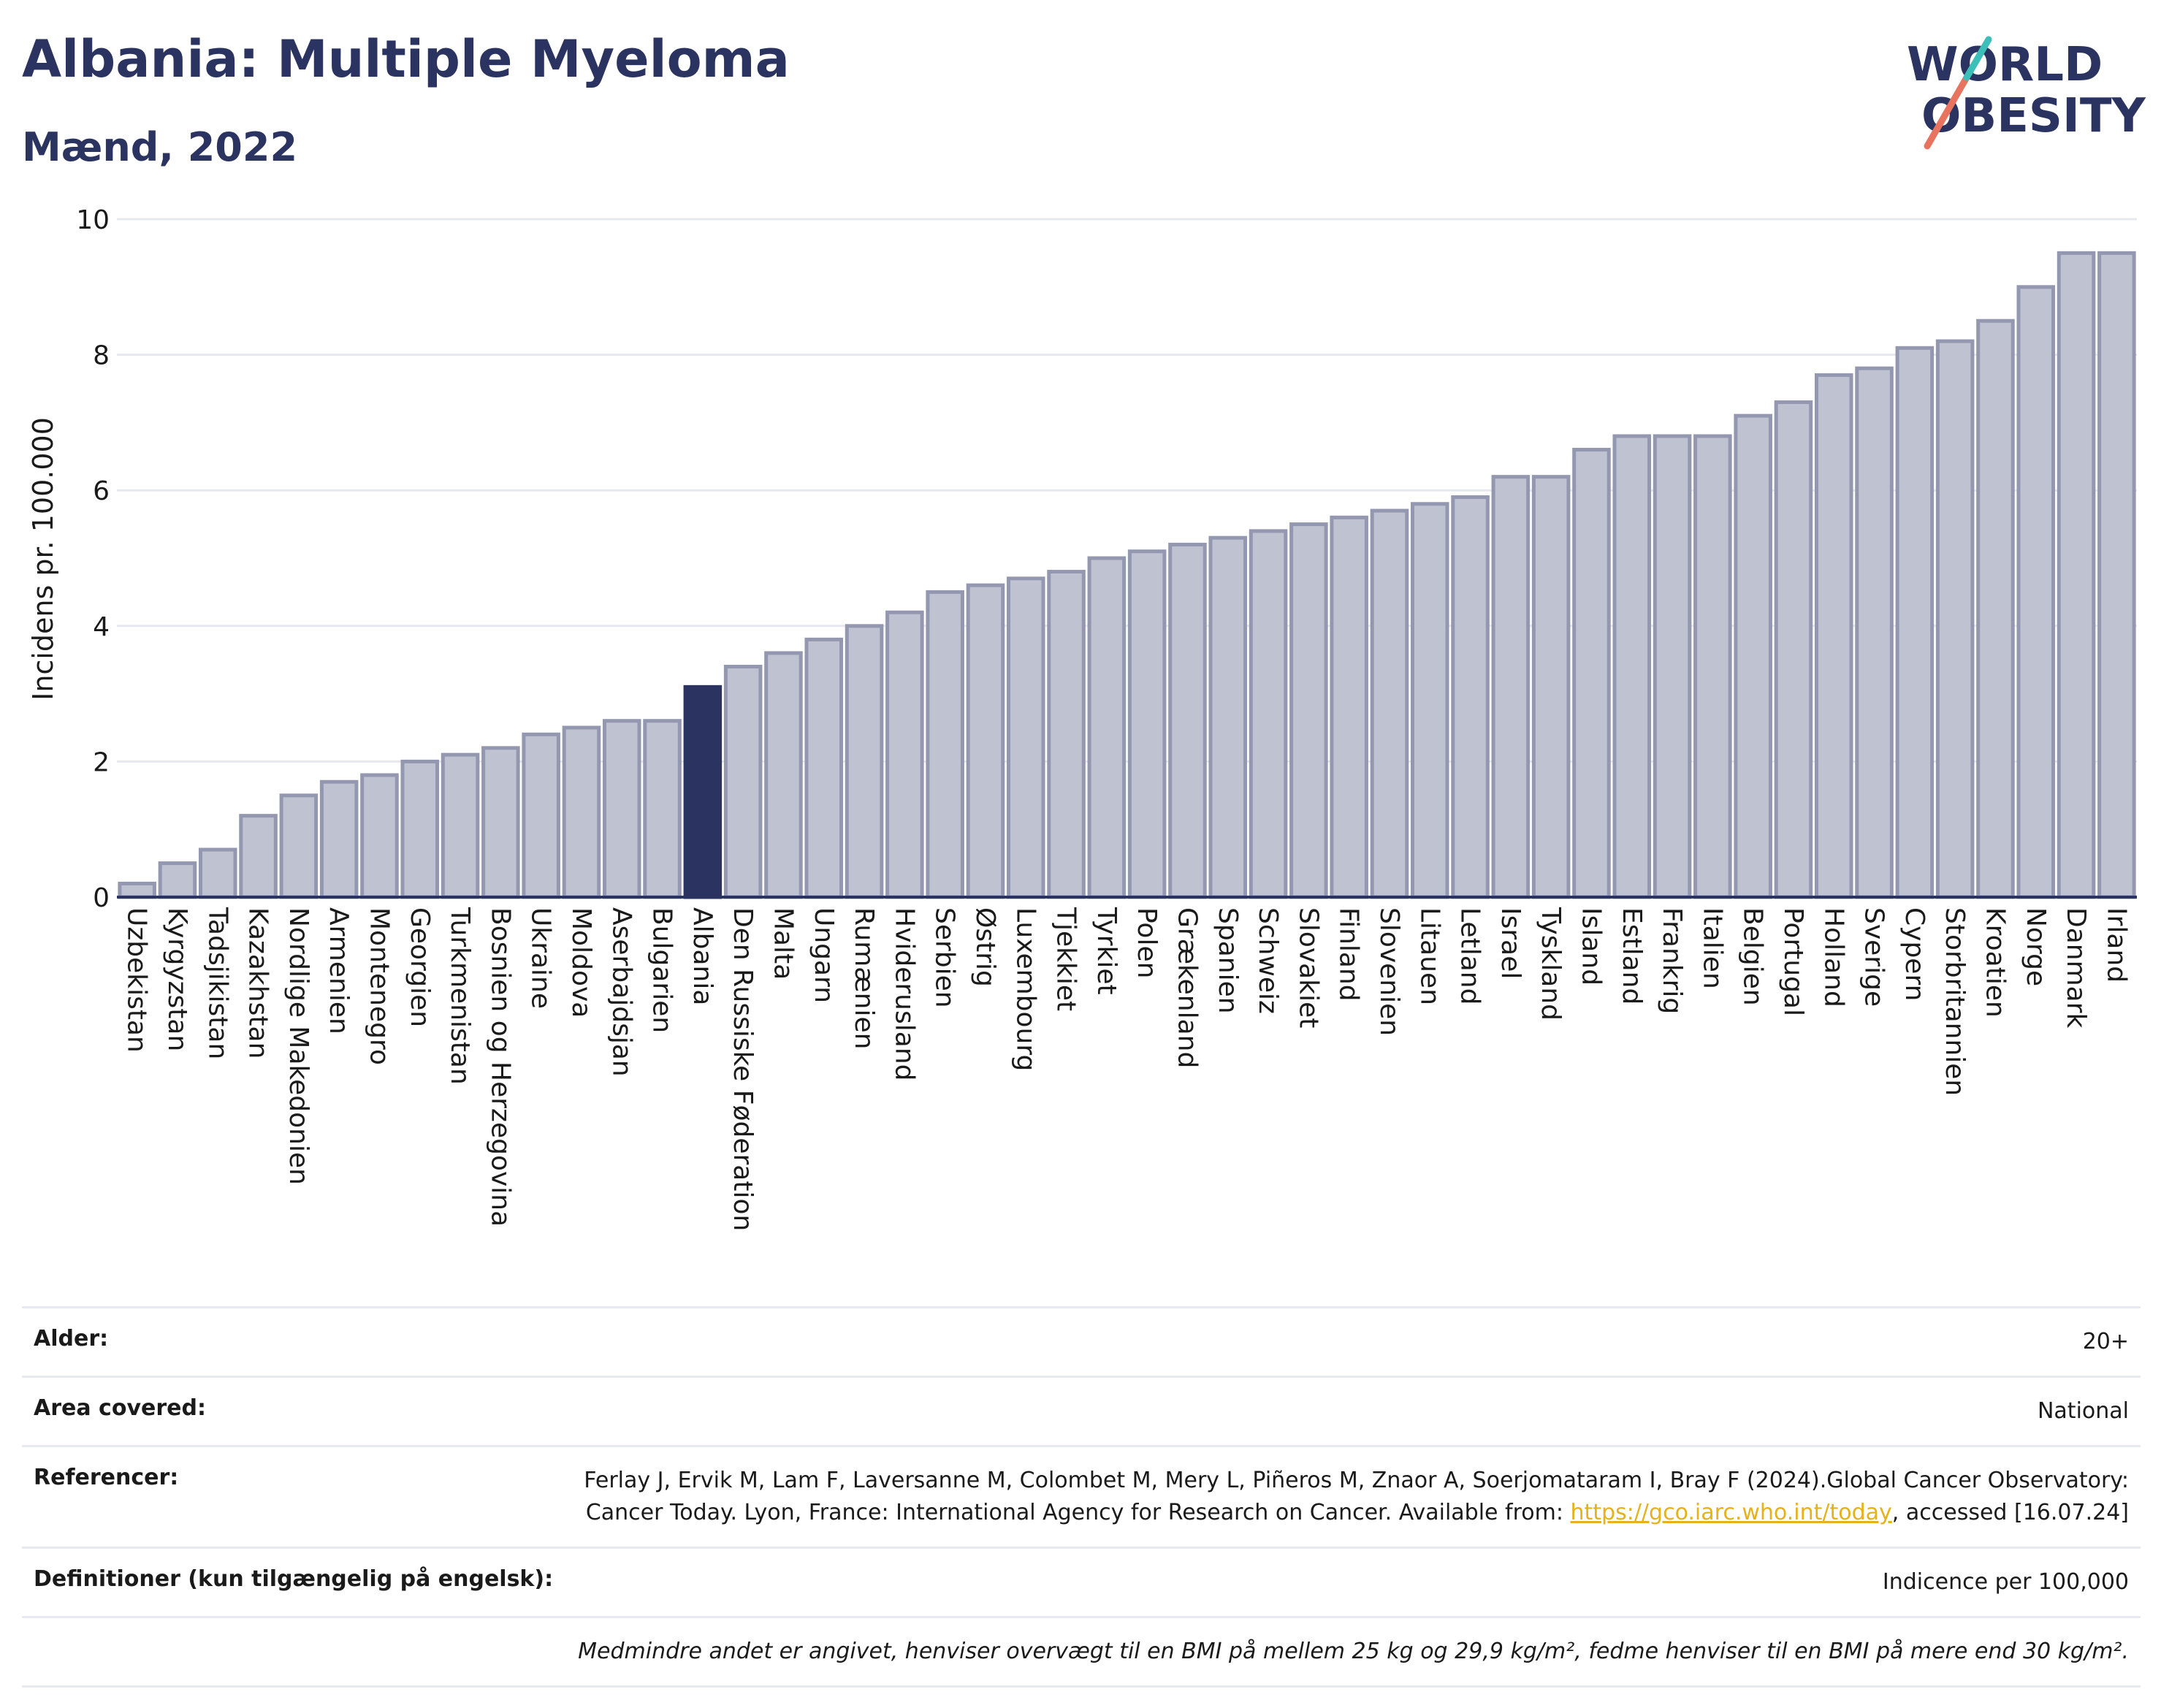 The height and width of the screenshot is (1708, 2161). I want to click on x-tick-label: Rumænien, so click(864, 978).